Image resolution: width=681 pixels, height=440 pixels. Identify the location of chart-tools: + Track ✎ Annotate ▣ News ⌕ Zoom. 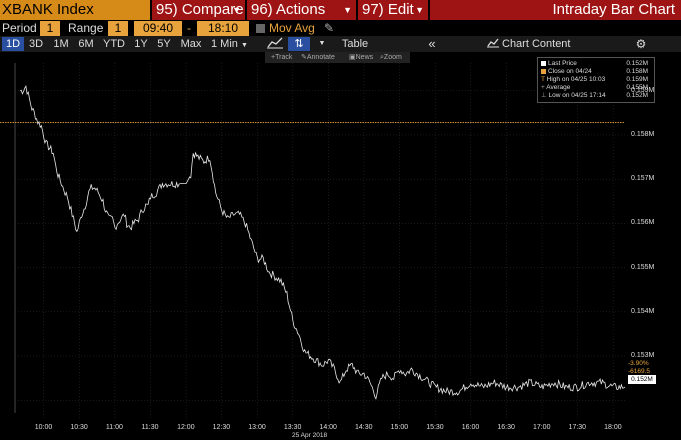
(337, 57).